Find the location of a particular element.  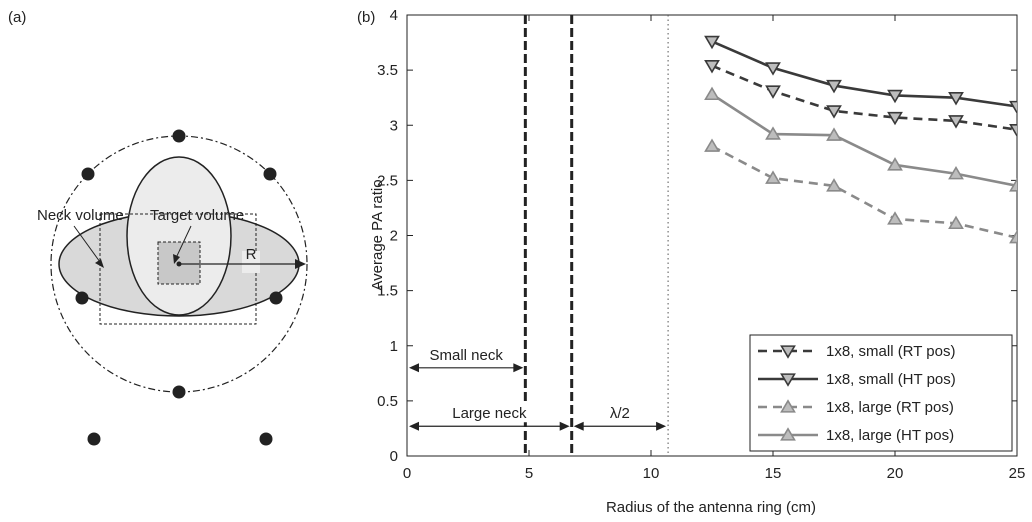

y-tick-label: 3.5 is located at coordinates (387, 70).